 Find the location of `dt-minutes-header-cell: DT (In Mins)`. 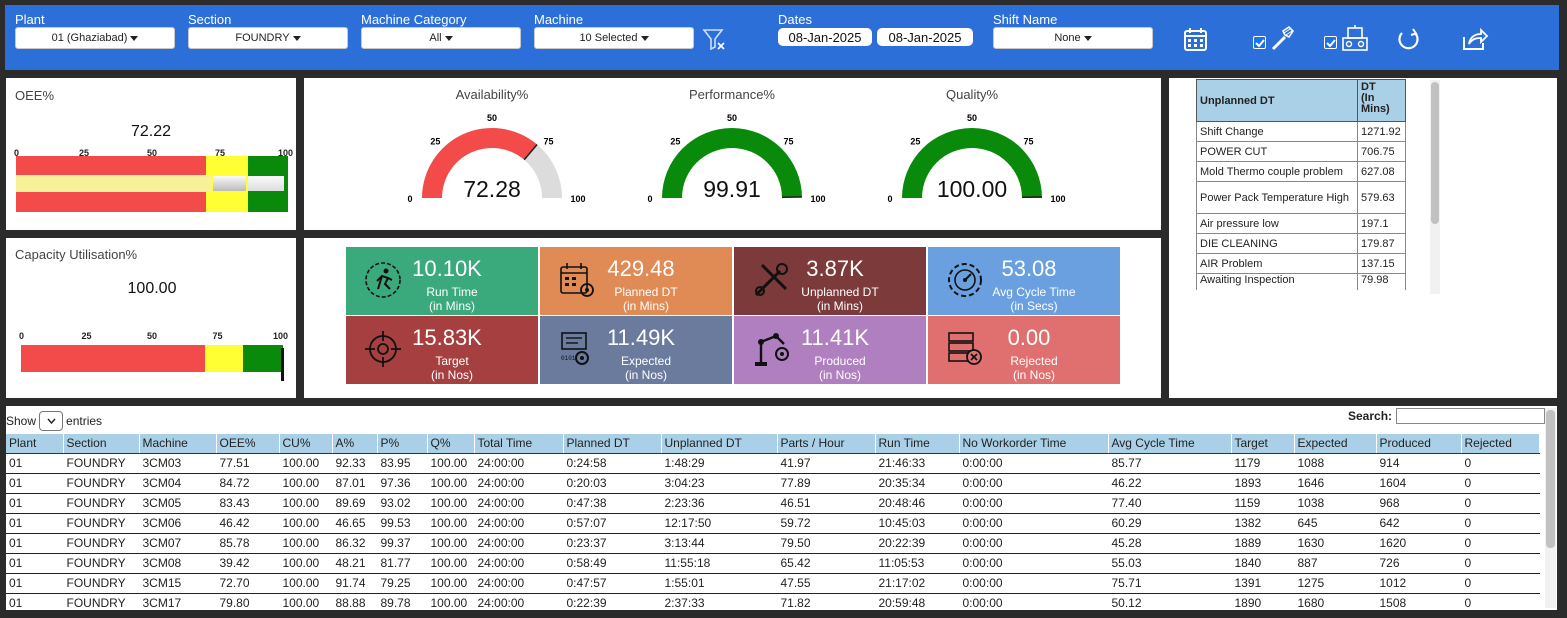

dt-minutes-header-cell: DT (In Mins) is located at coordinates (1381, 100).